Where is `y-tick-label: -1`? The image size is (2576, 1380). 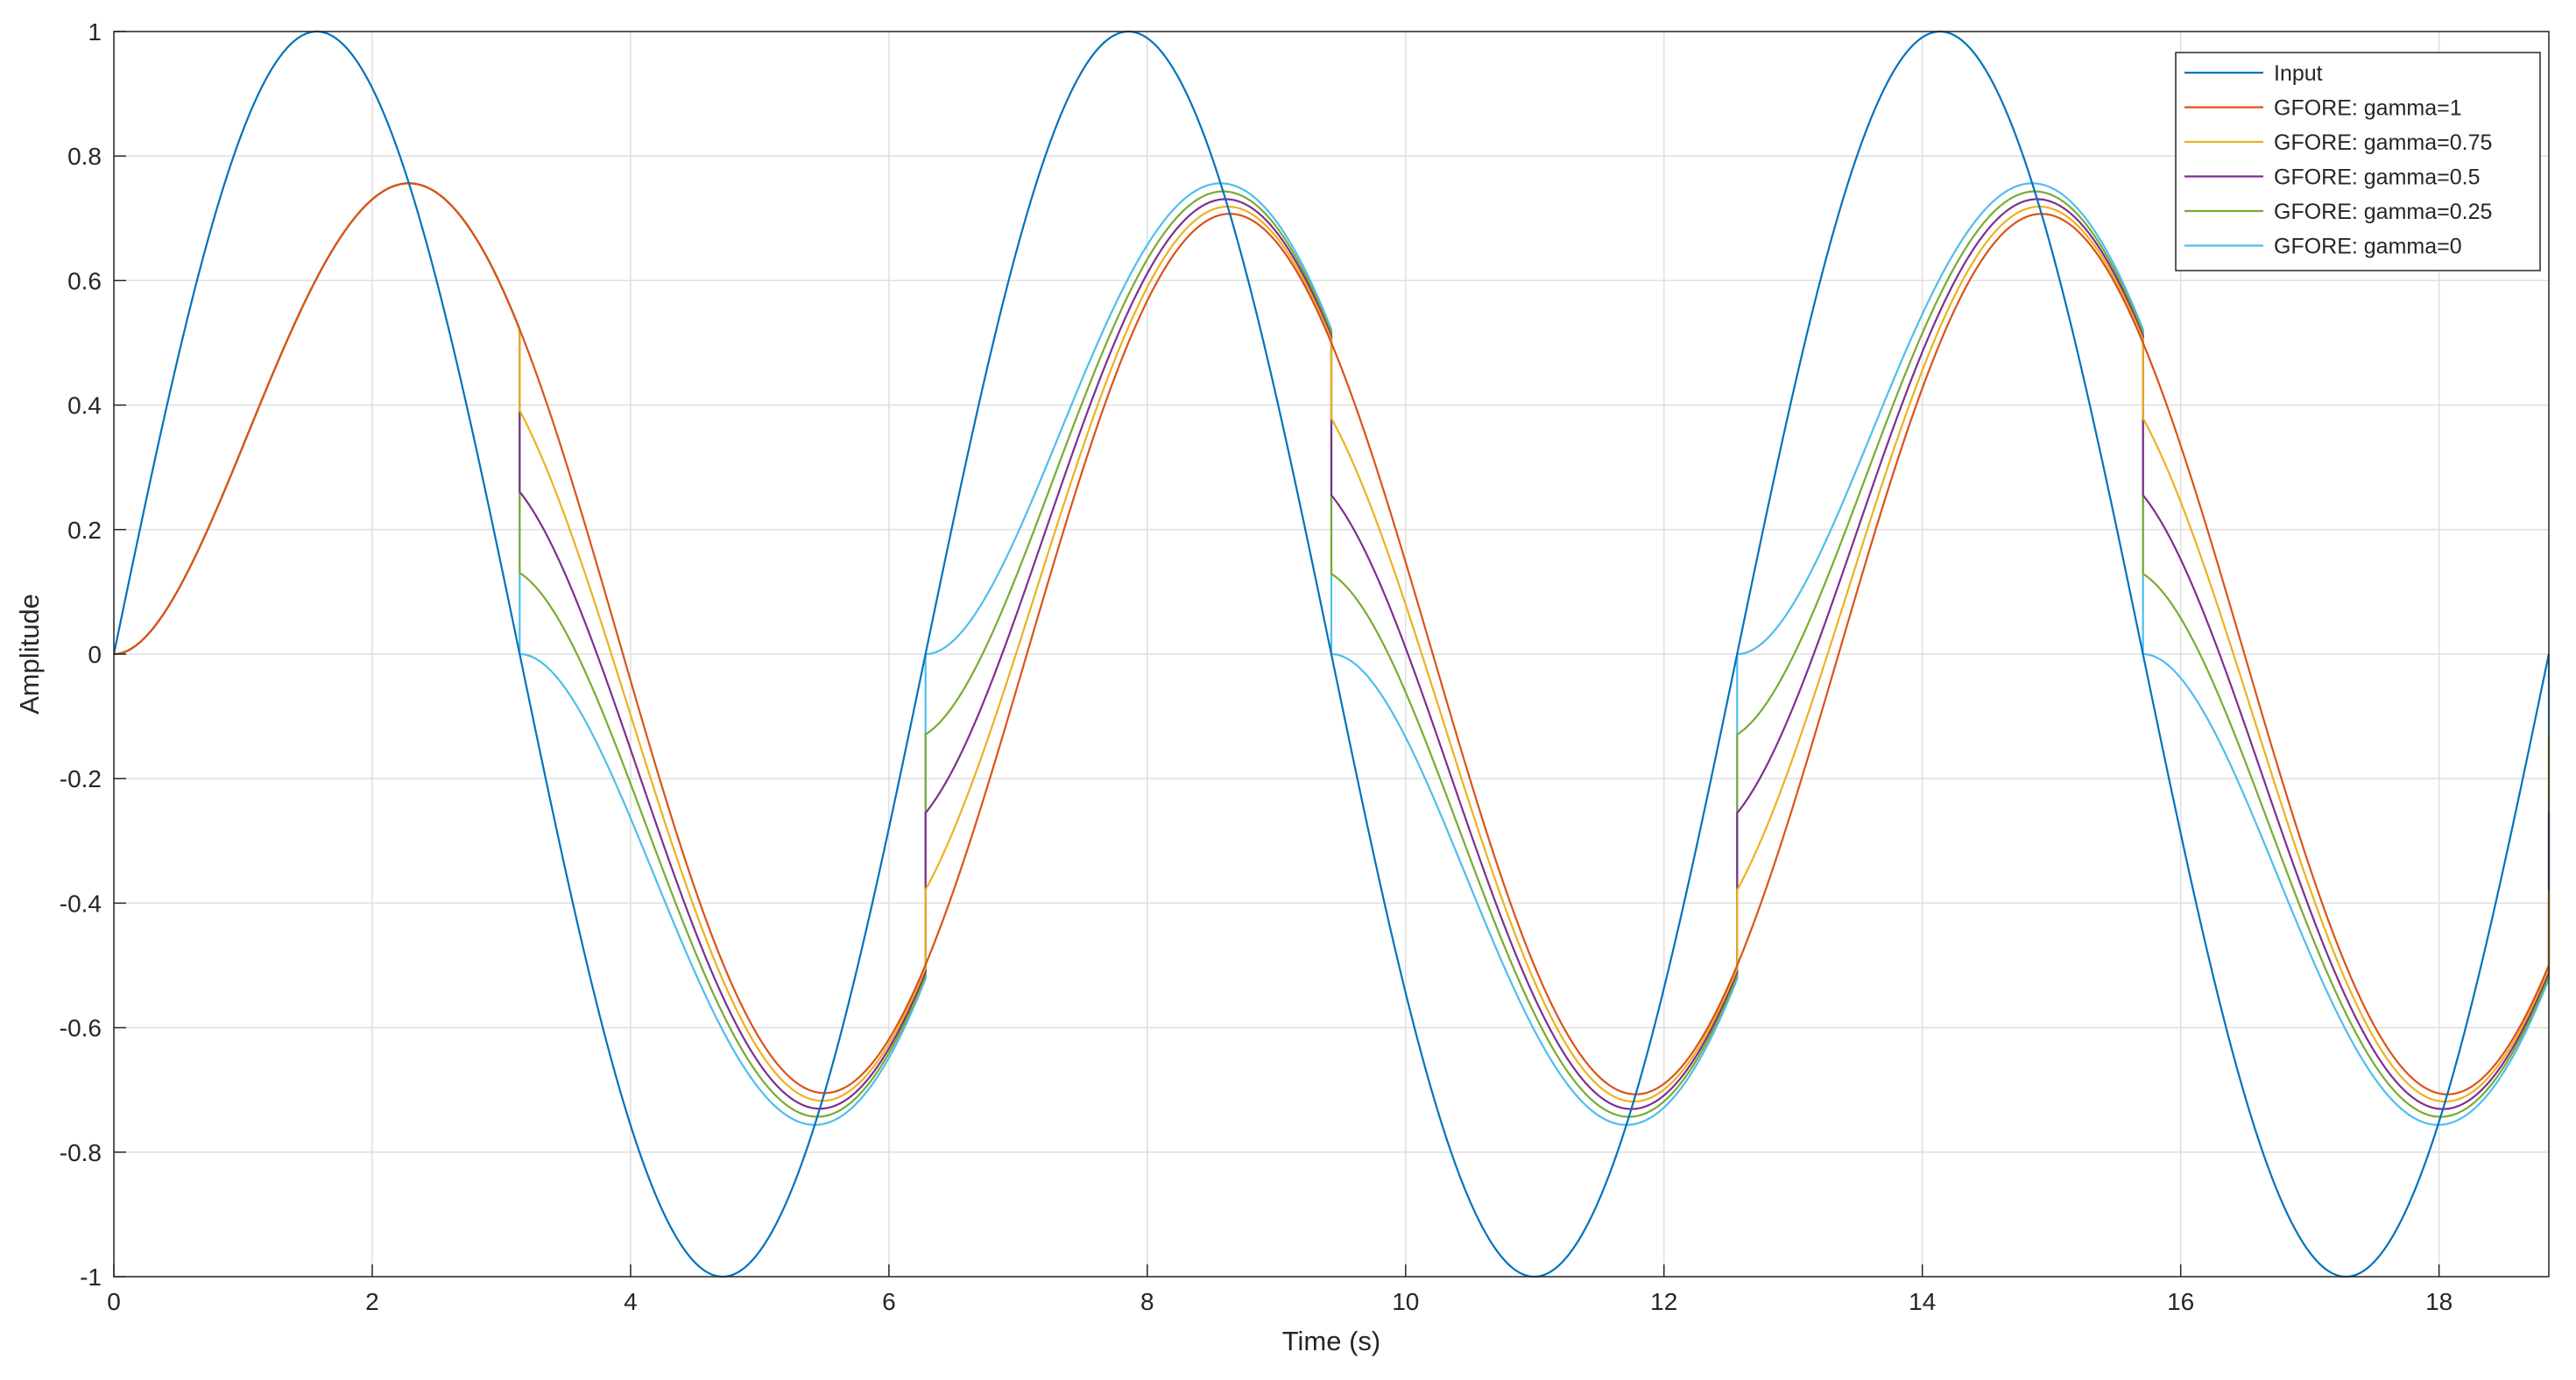 y-tick-label: -1 is located at coordinates (91, 1277).